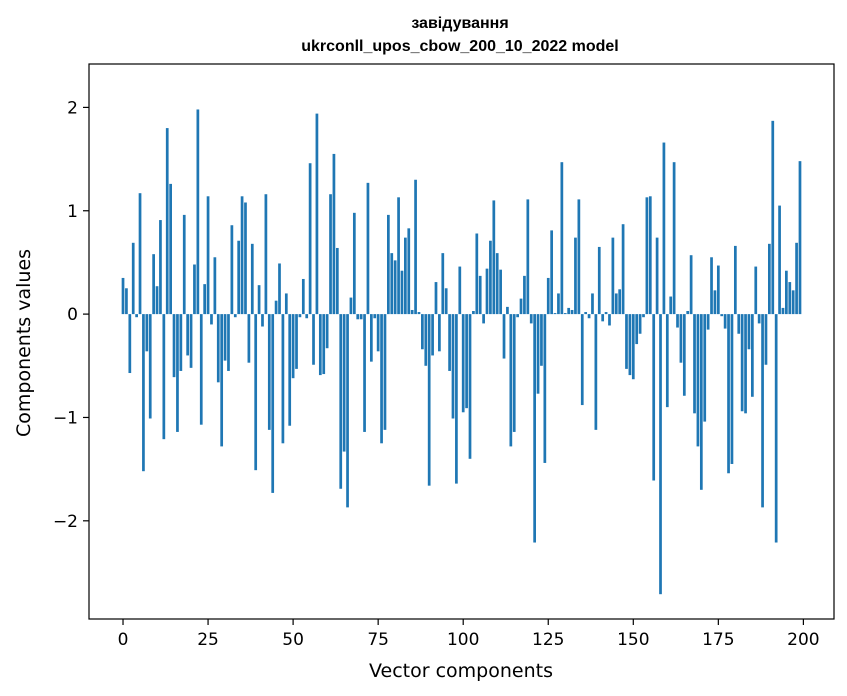 Image resolution: width=847 pixels, height=696 pixels. Describe the element at coordinates (633, 640) in the screenshot. I see `x-tick-label: 150` at that location.